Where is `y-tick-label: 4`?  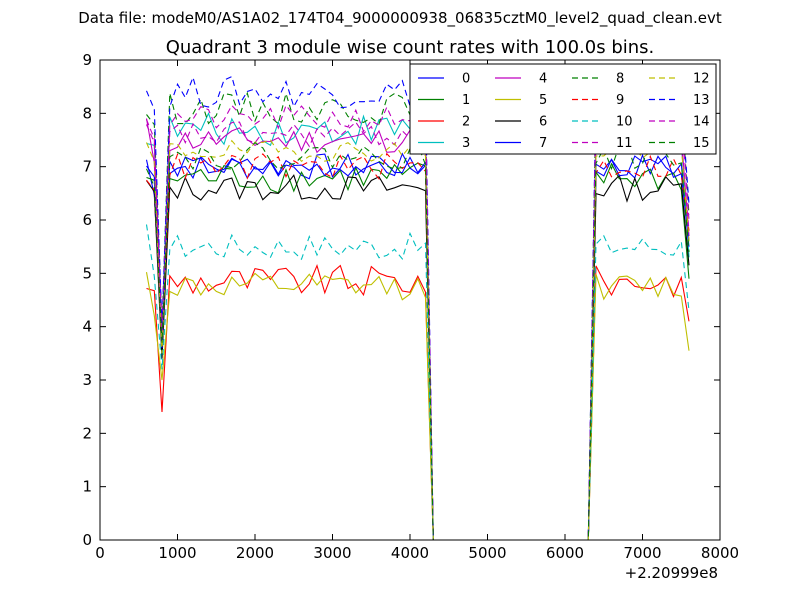
y-tick-label: 4 is located at coordinates (87, 327).